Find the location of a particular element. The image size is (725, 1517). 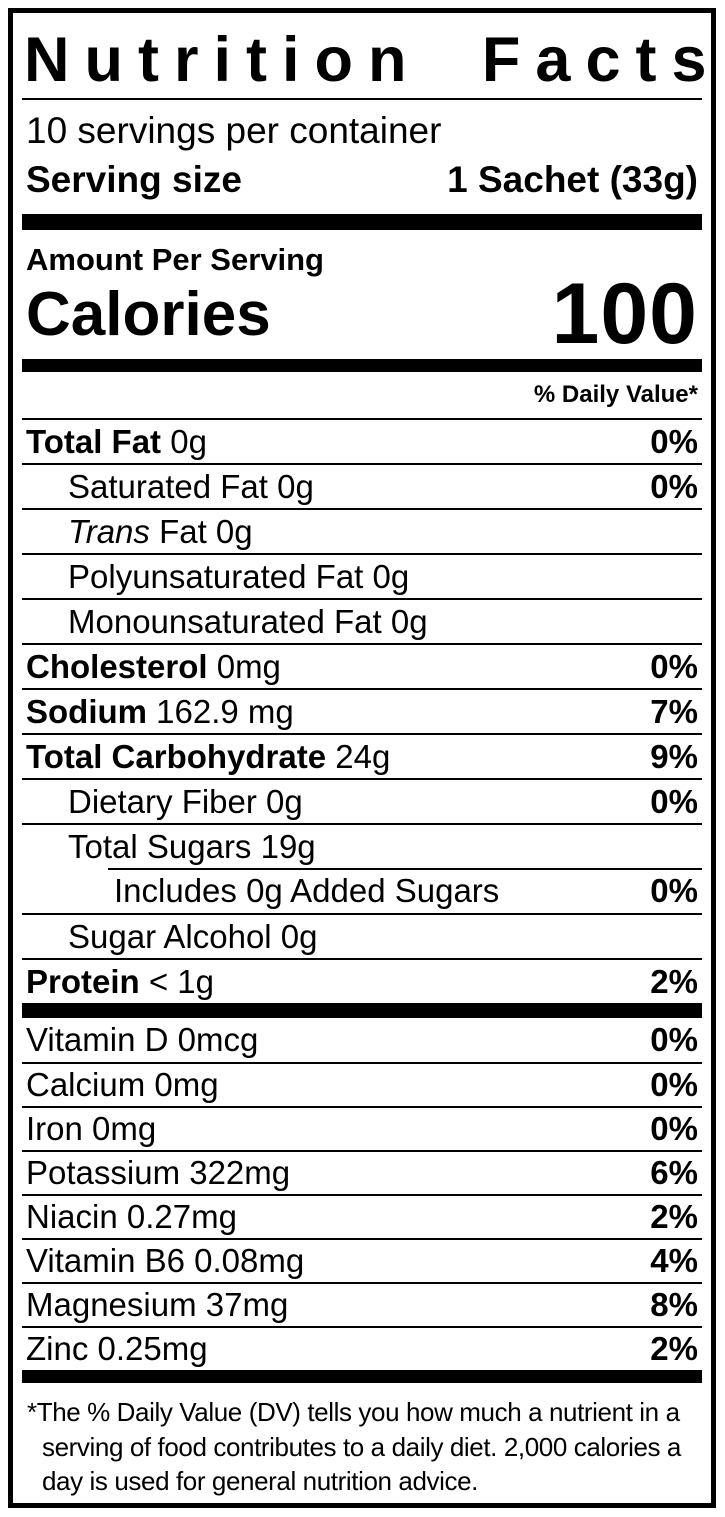

nutrient-amount: 24g is located at coordinates (358, 756).